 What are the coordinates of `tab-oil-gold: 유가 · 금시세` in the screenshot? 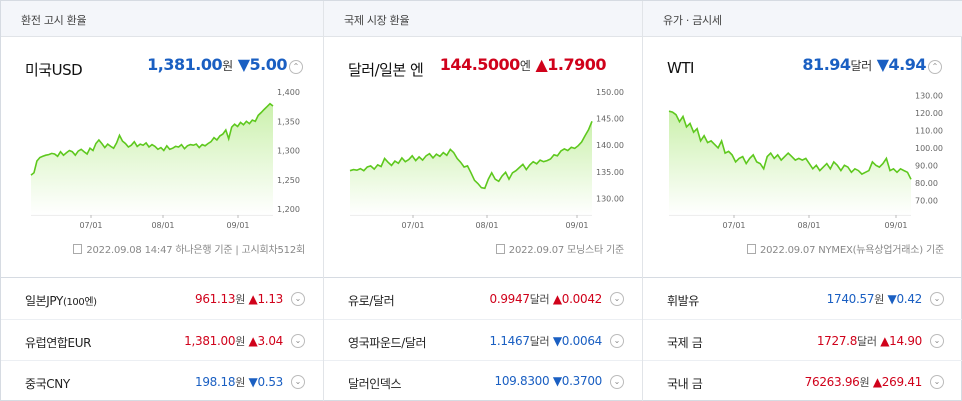 It's located at (802, 19).